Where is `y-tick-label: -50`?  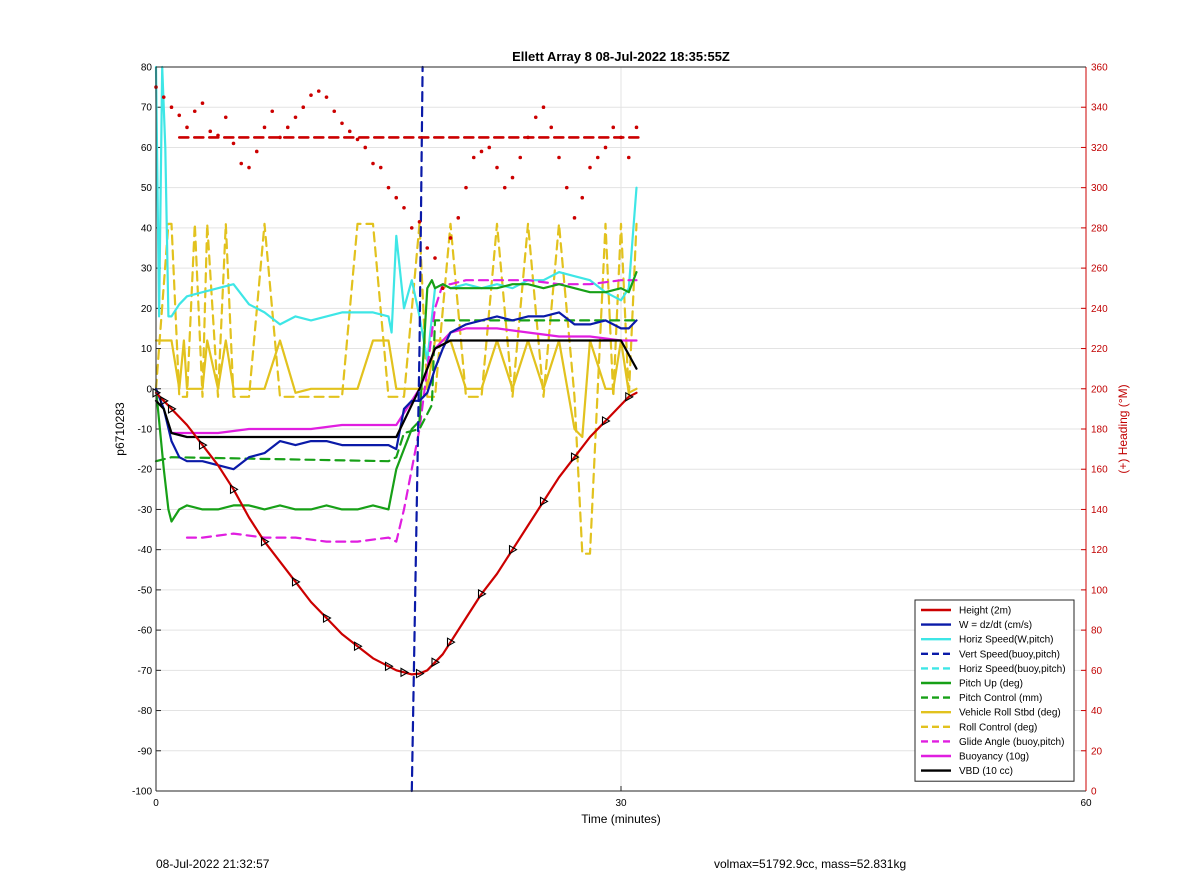
y-tick-label: -50 is located at coordinates (145, 590).